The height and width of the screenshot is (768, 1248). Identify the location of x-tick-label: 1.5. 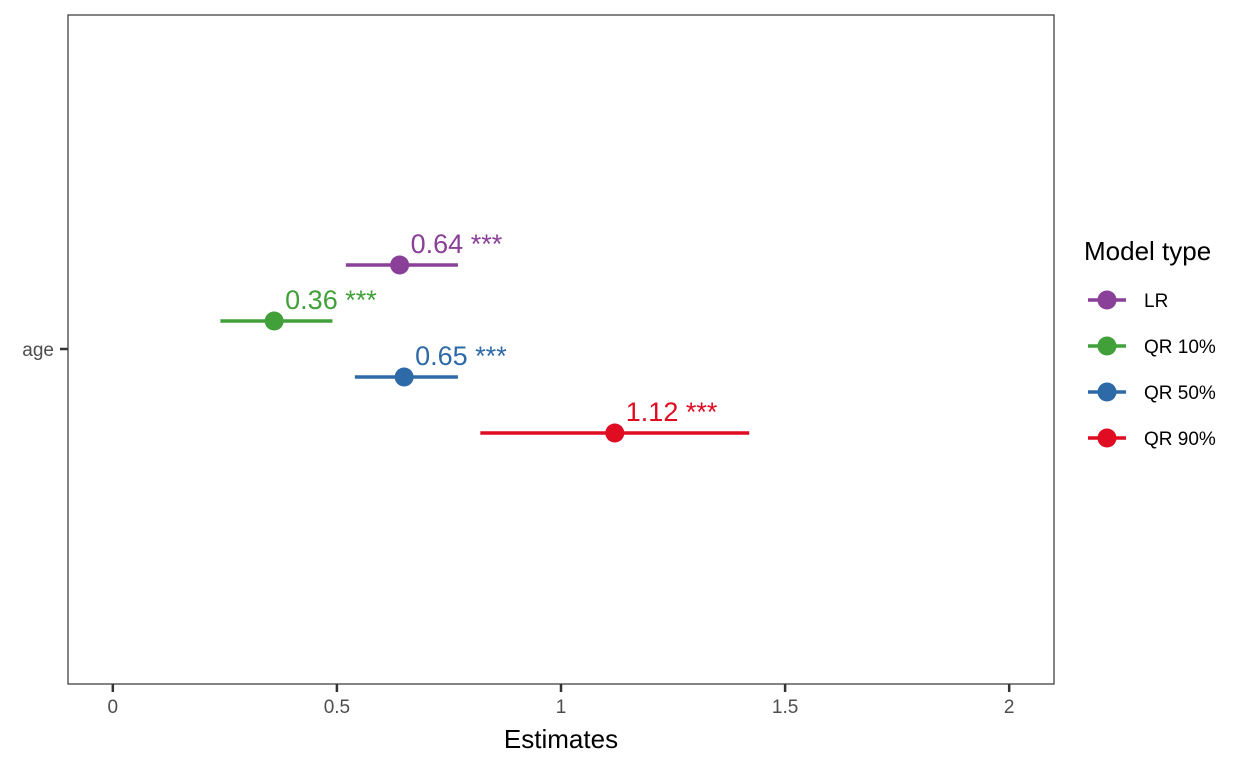
(785, 707).